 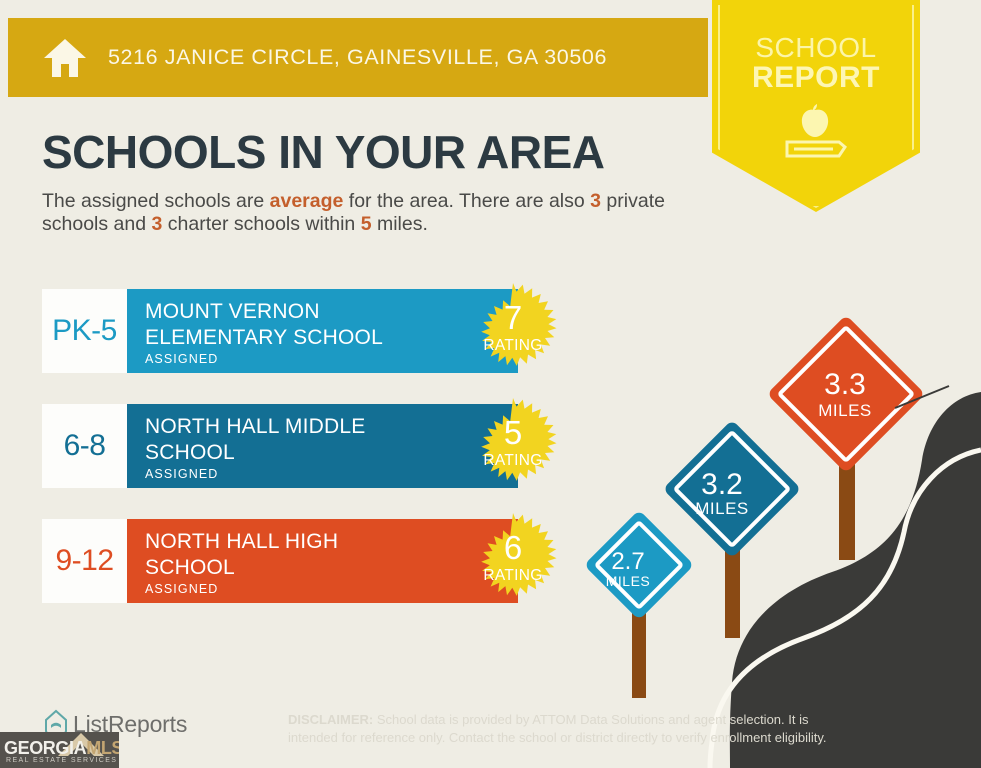 What do you see at coordinates (922, 397) in the screenshot?
I see `sign-antenna-line` at bounding box center [922, 397].